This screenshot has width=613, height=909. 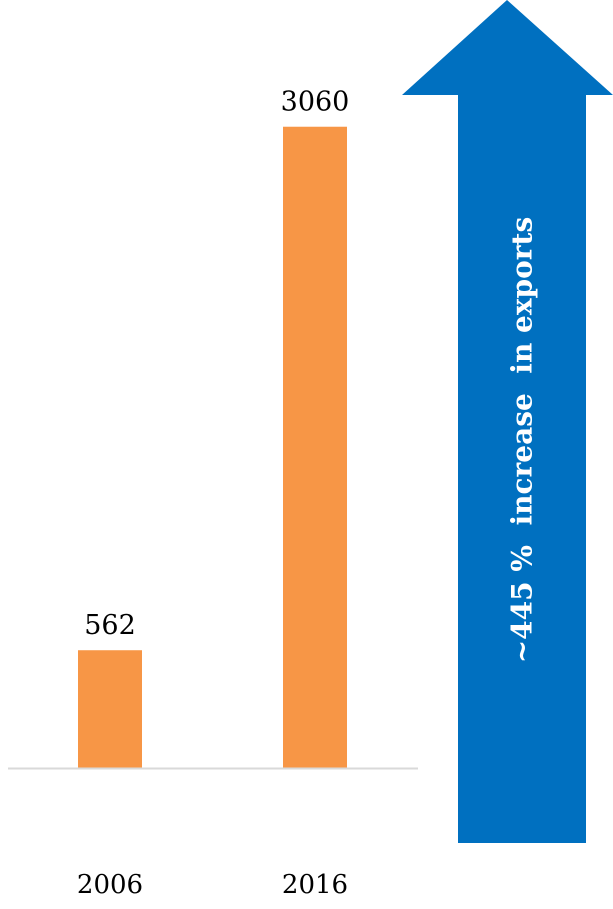 What do you see at coordinates (110, 625) in the screenshot?
I see `value-label-2006: 562` at bounding box center [110, 625].